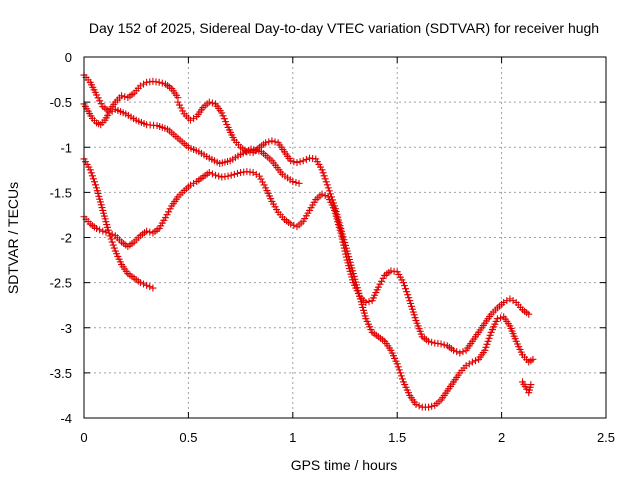  I want to click on y-tick-label: -1.5, so click(61, 192).